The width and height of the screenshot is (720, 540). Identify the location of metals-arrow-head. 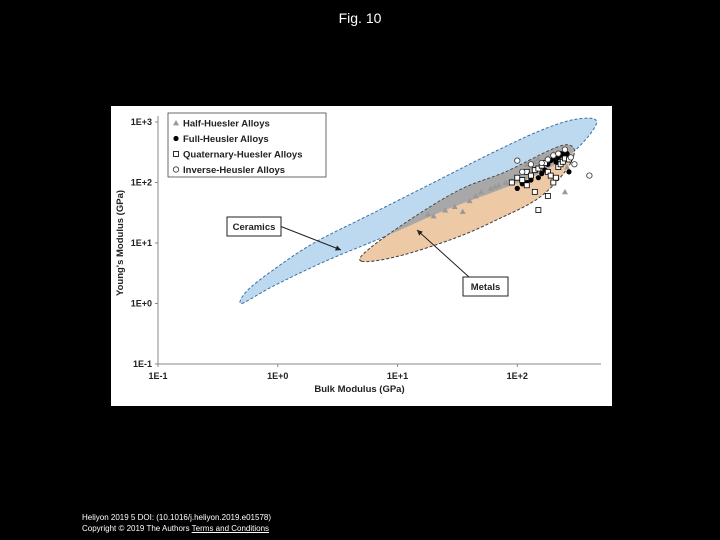
(420, 233).